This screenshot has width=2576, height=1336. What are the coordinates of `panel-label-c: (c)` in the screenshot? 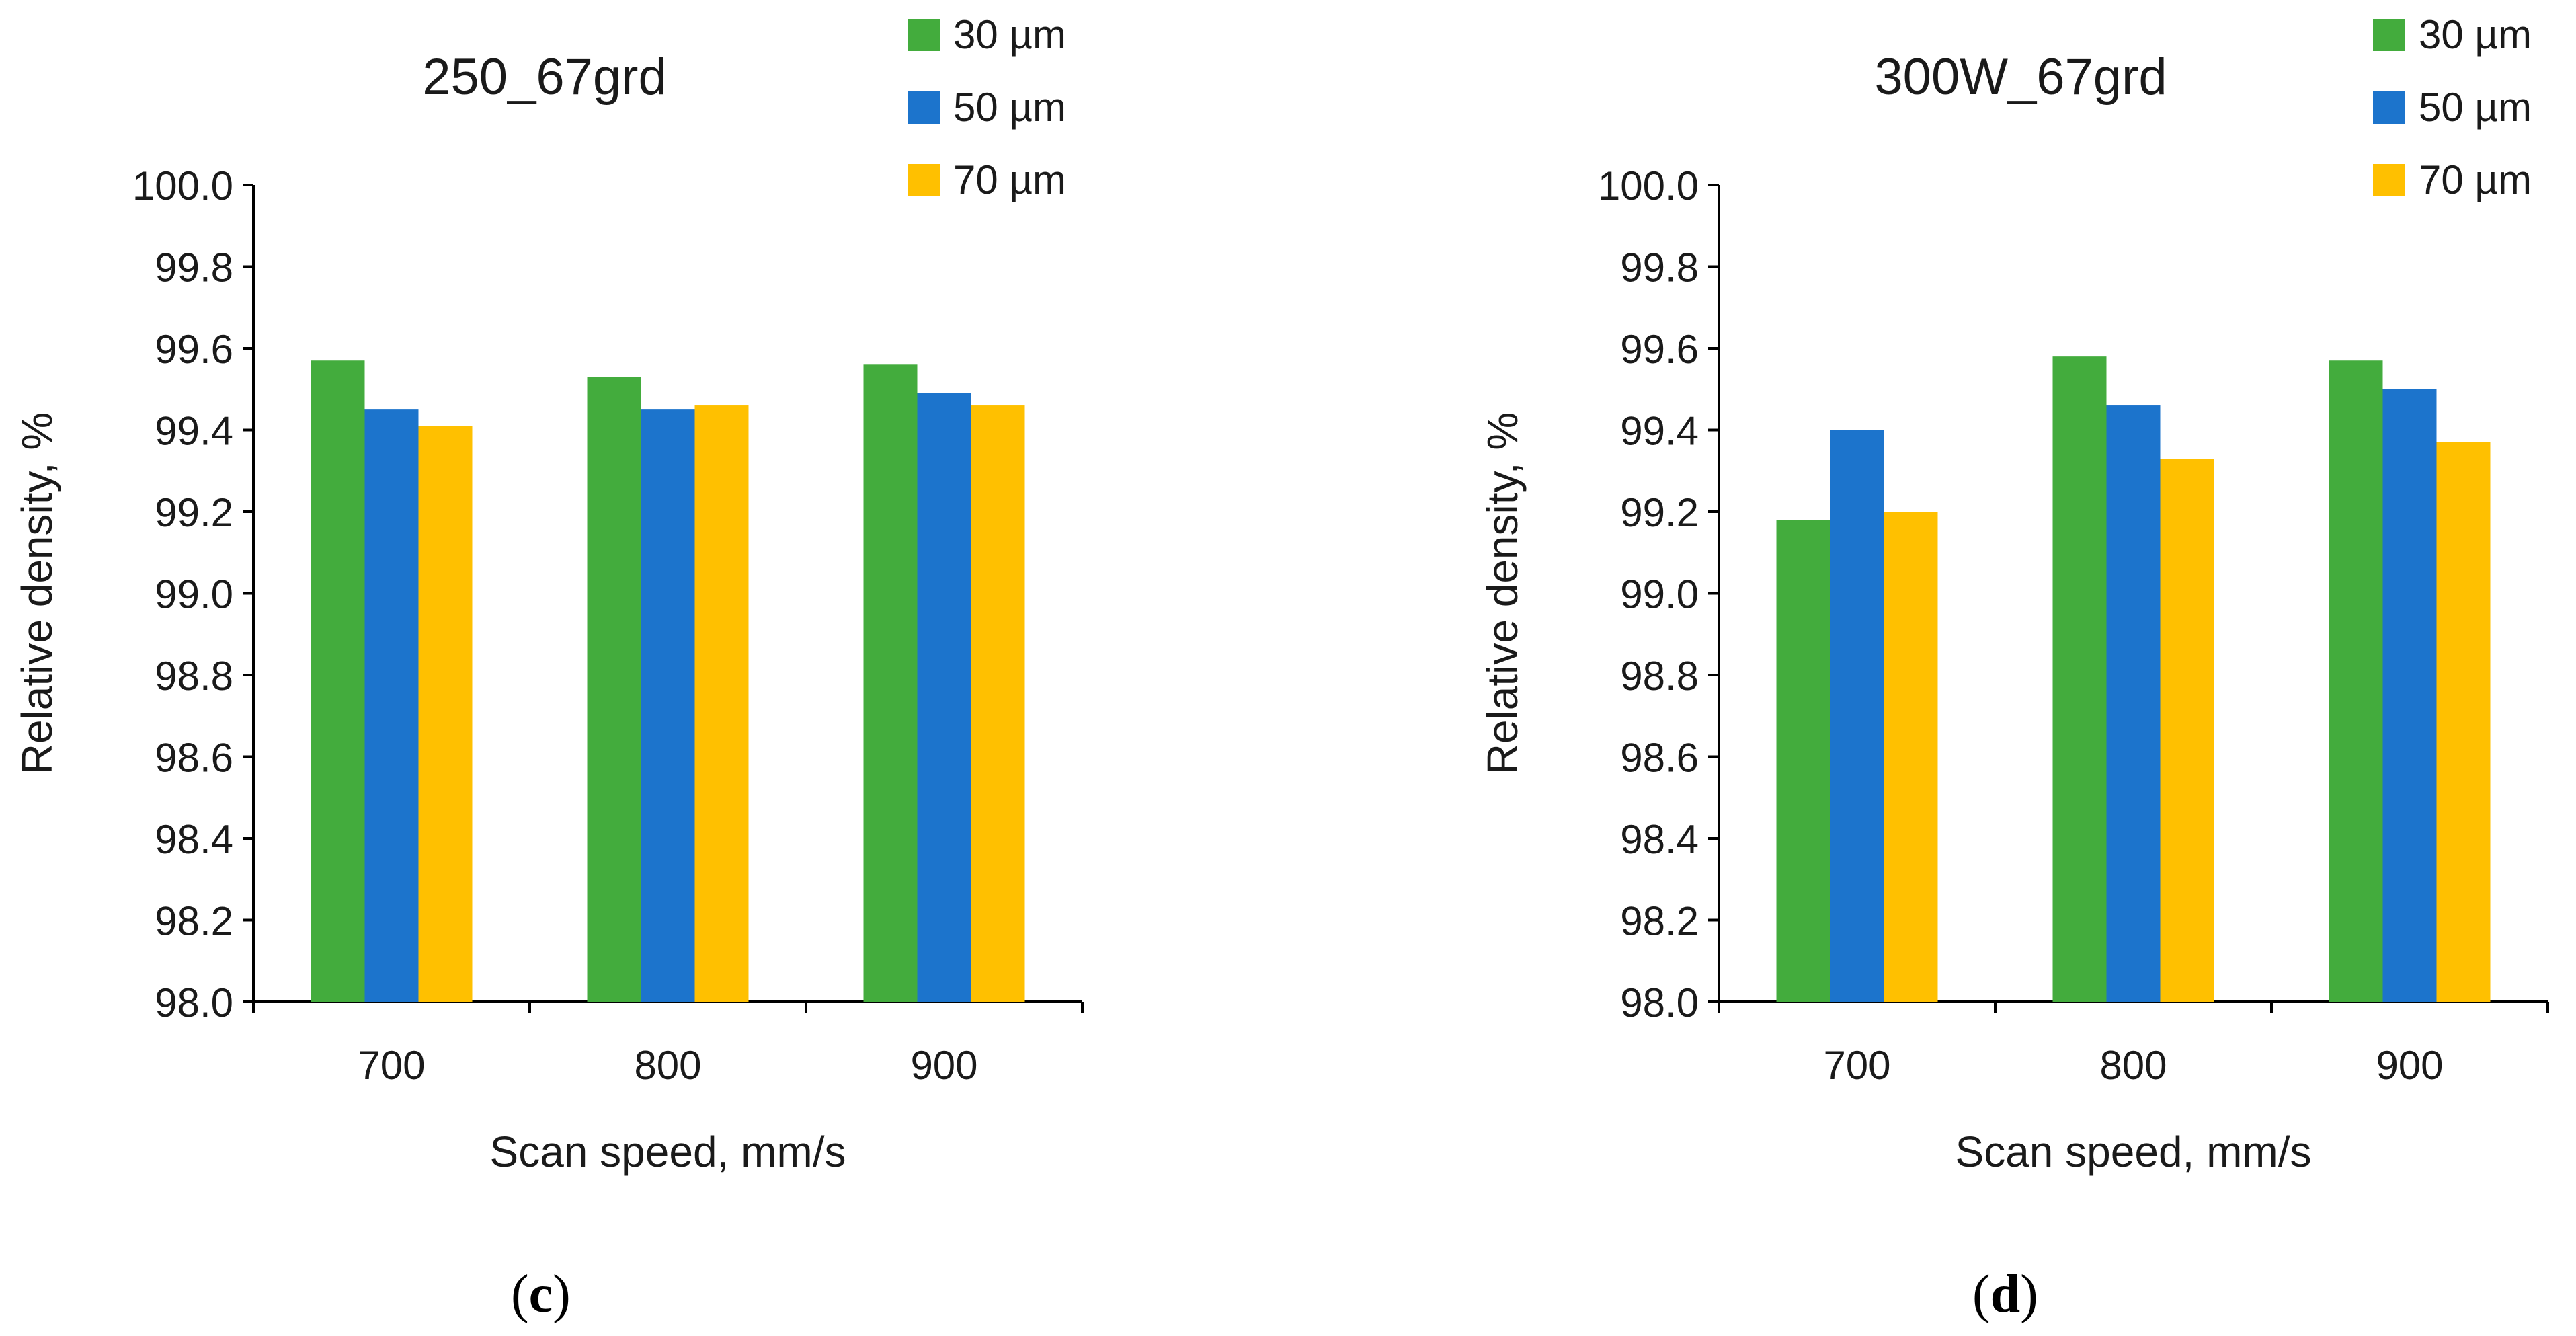 It's located at (541, 1294).